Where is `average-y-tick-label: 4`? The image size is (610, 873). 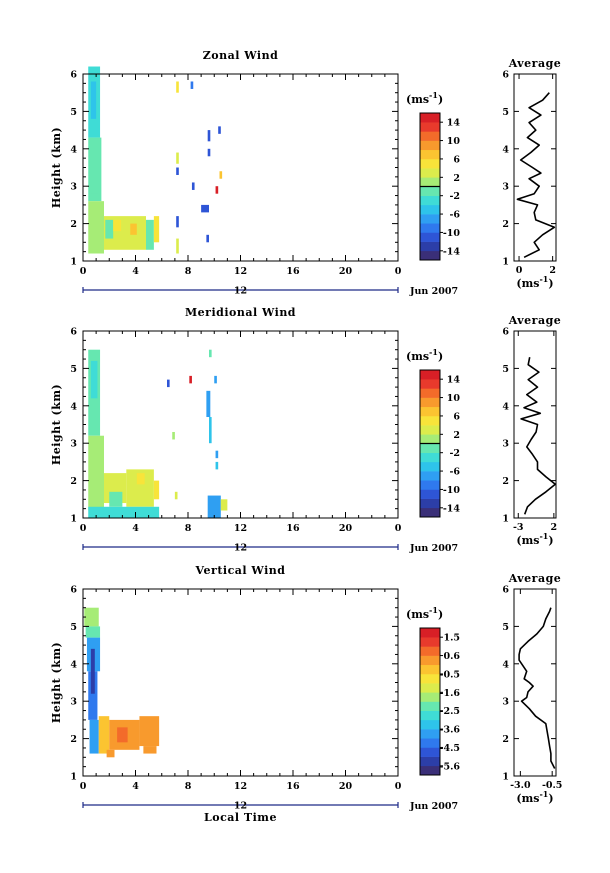 average-y-tick-label: 4 is located at coordinates (505, 406).